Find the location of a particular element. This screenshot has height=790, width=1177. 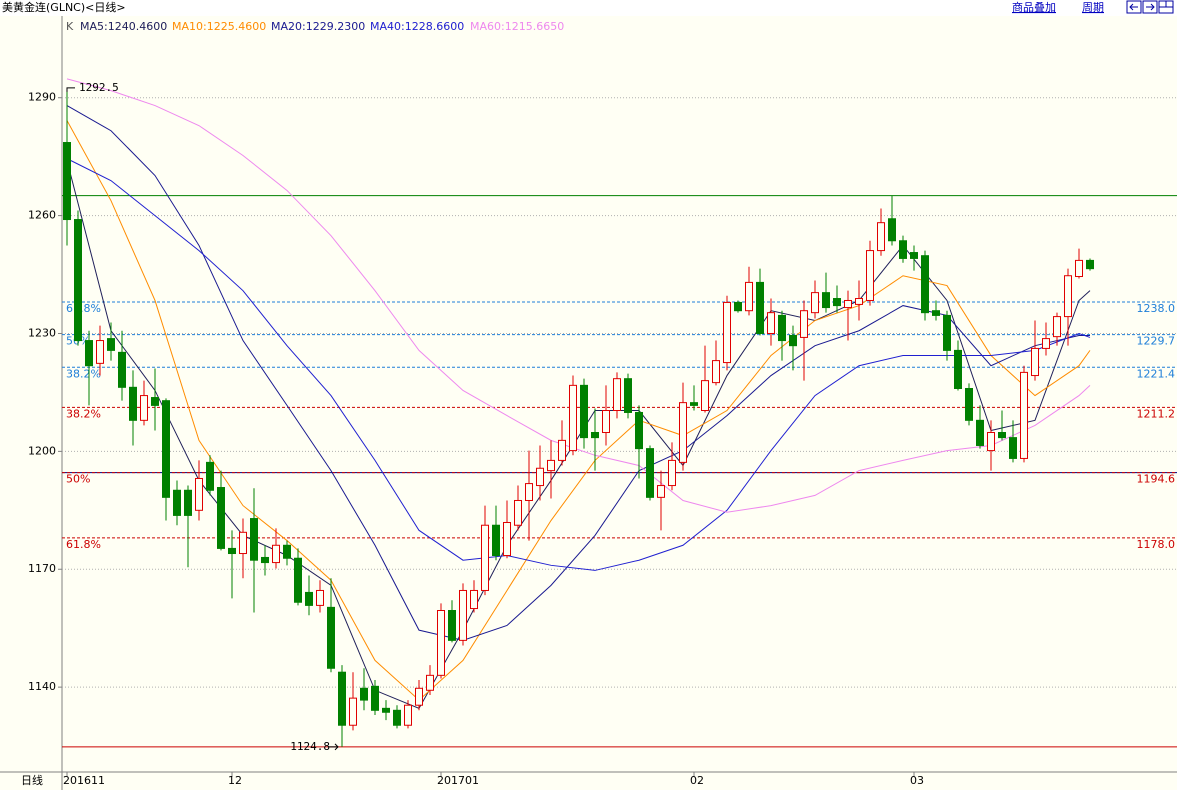

level-label: 1178.0 is located at coordinates (1156, 544).